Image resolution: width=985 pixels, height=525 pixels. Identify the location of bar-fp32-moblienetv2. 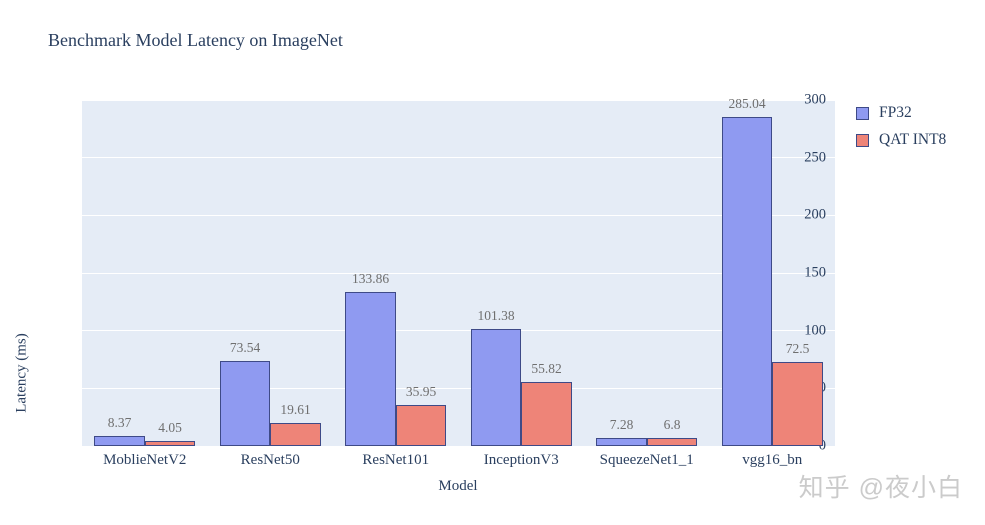
(119, 441).